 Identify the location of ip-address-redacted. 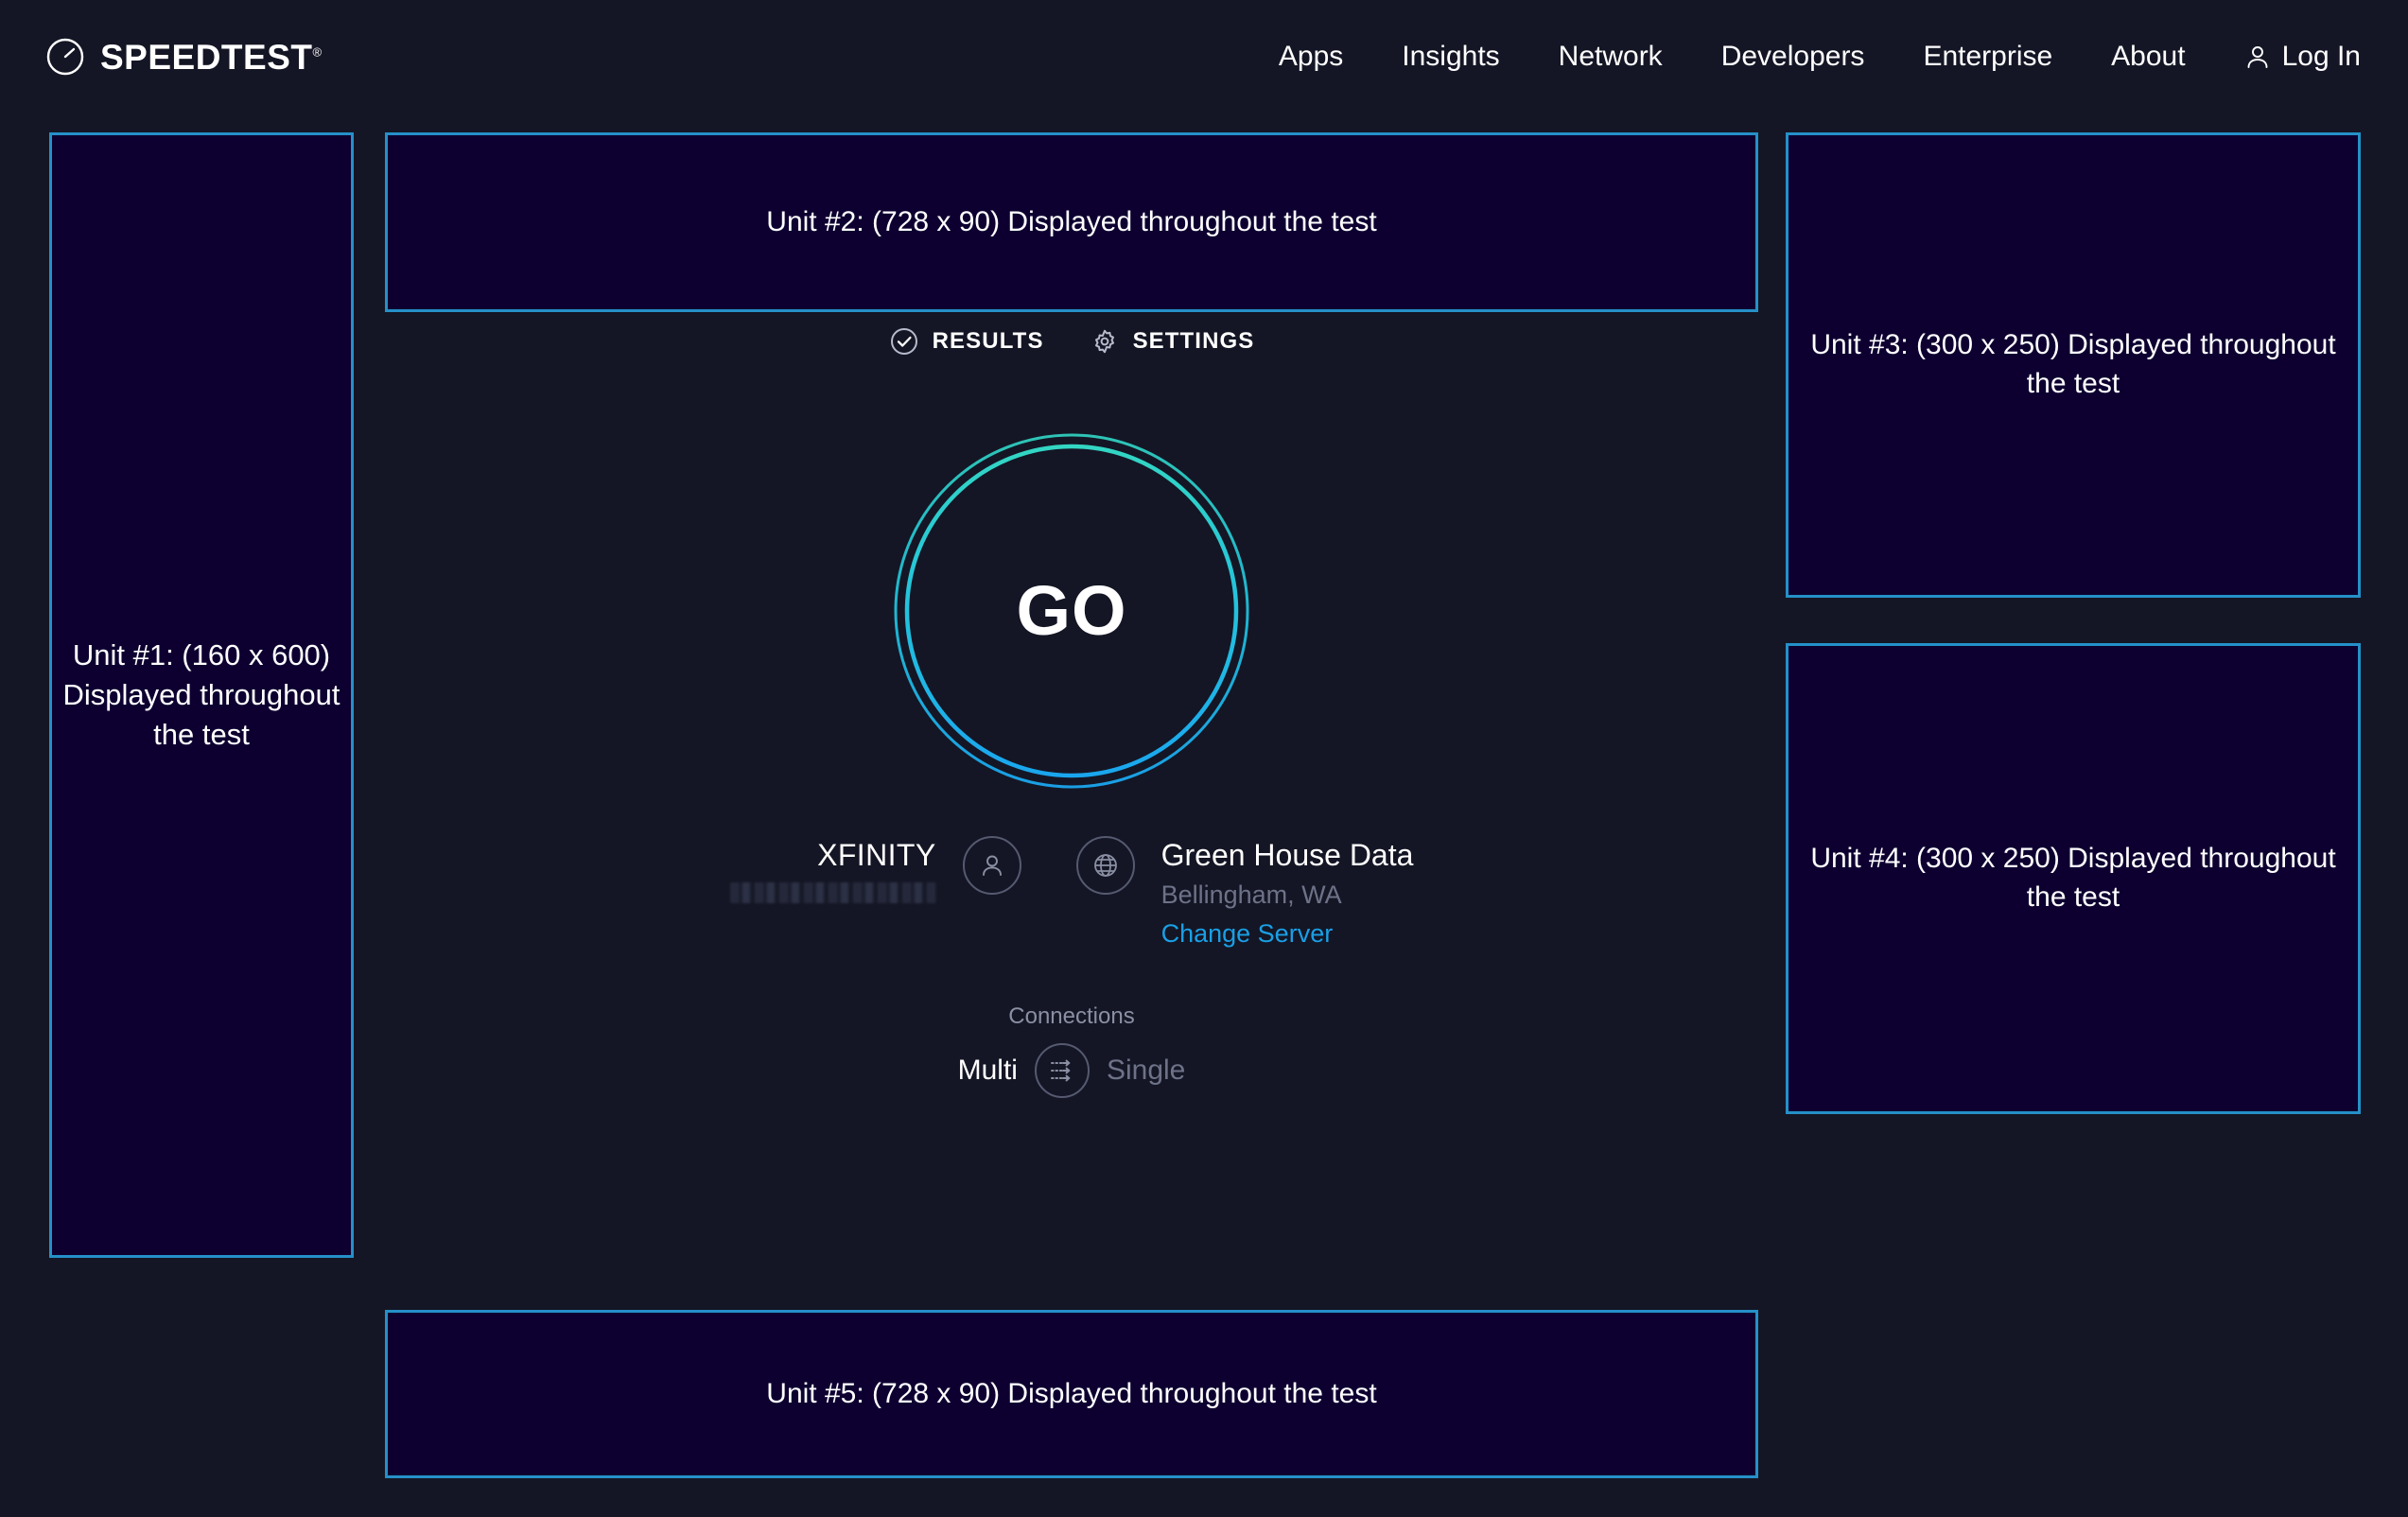
(833, 892).